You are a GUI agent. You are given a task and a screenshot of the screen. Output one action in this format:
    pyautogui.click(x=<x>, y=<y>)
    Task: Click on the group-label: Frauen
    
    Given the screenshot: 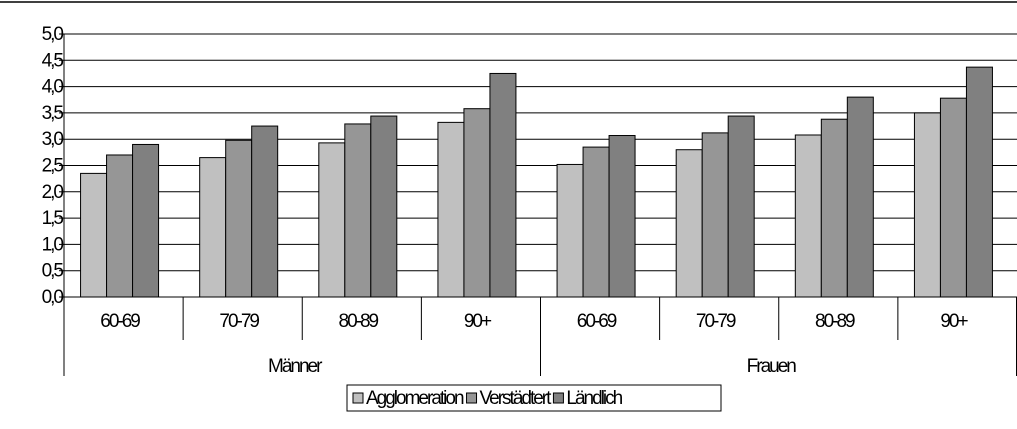 What is the action you would take?
    pyautogui.click(x=772, y=366)
    